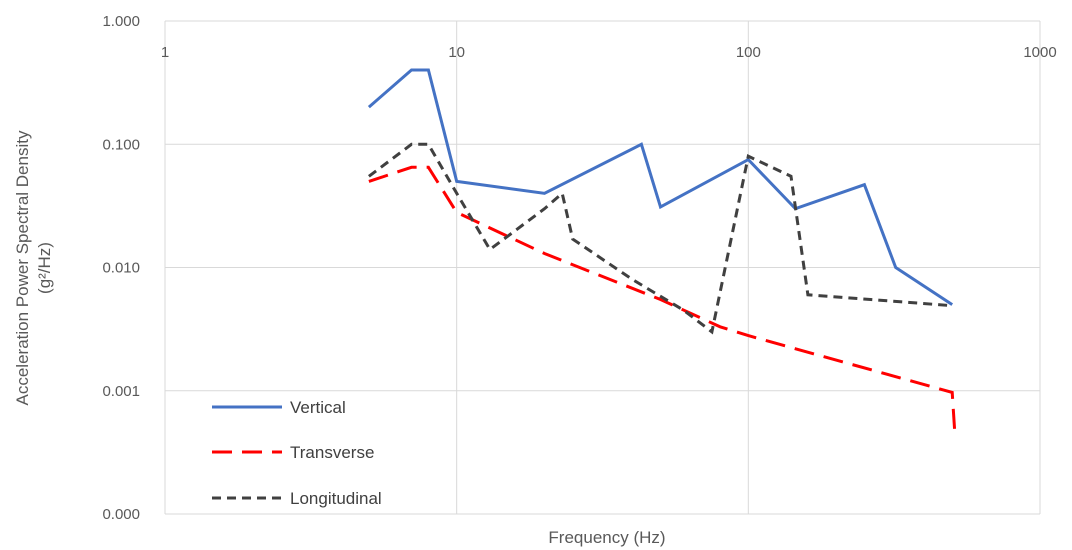 This screenshot has height=550, width=1072. I want to click on y-axis-title-line1: Acceleration Power Spectral Density, so click(22, 267).